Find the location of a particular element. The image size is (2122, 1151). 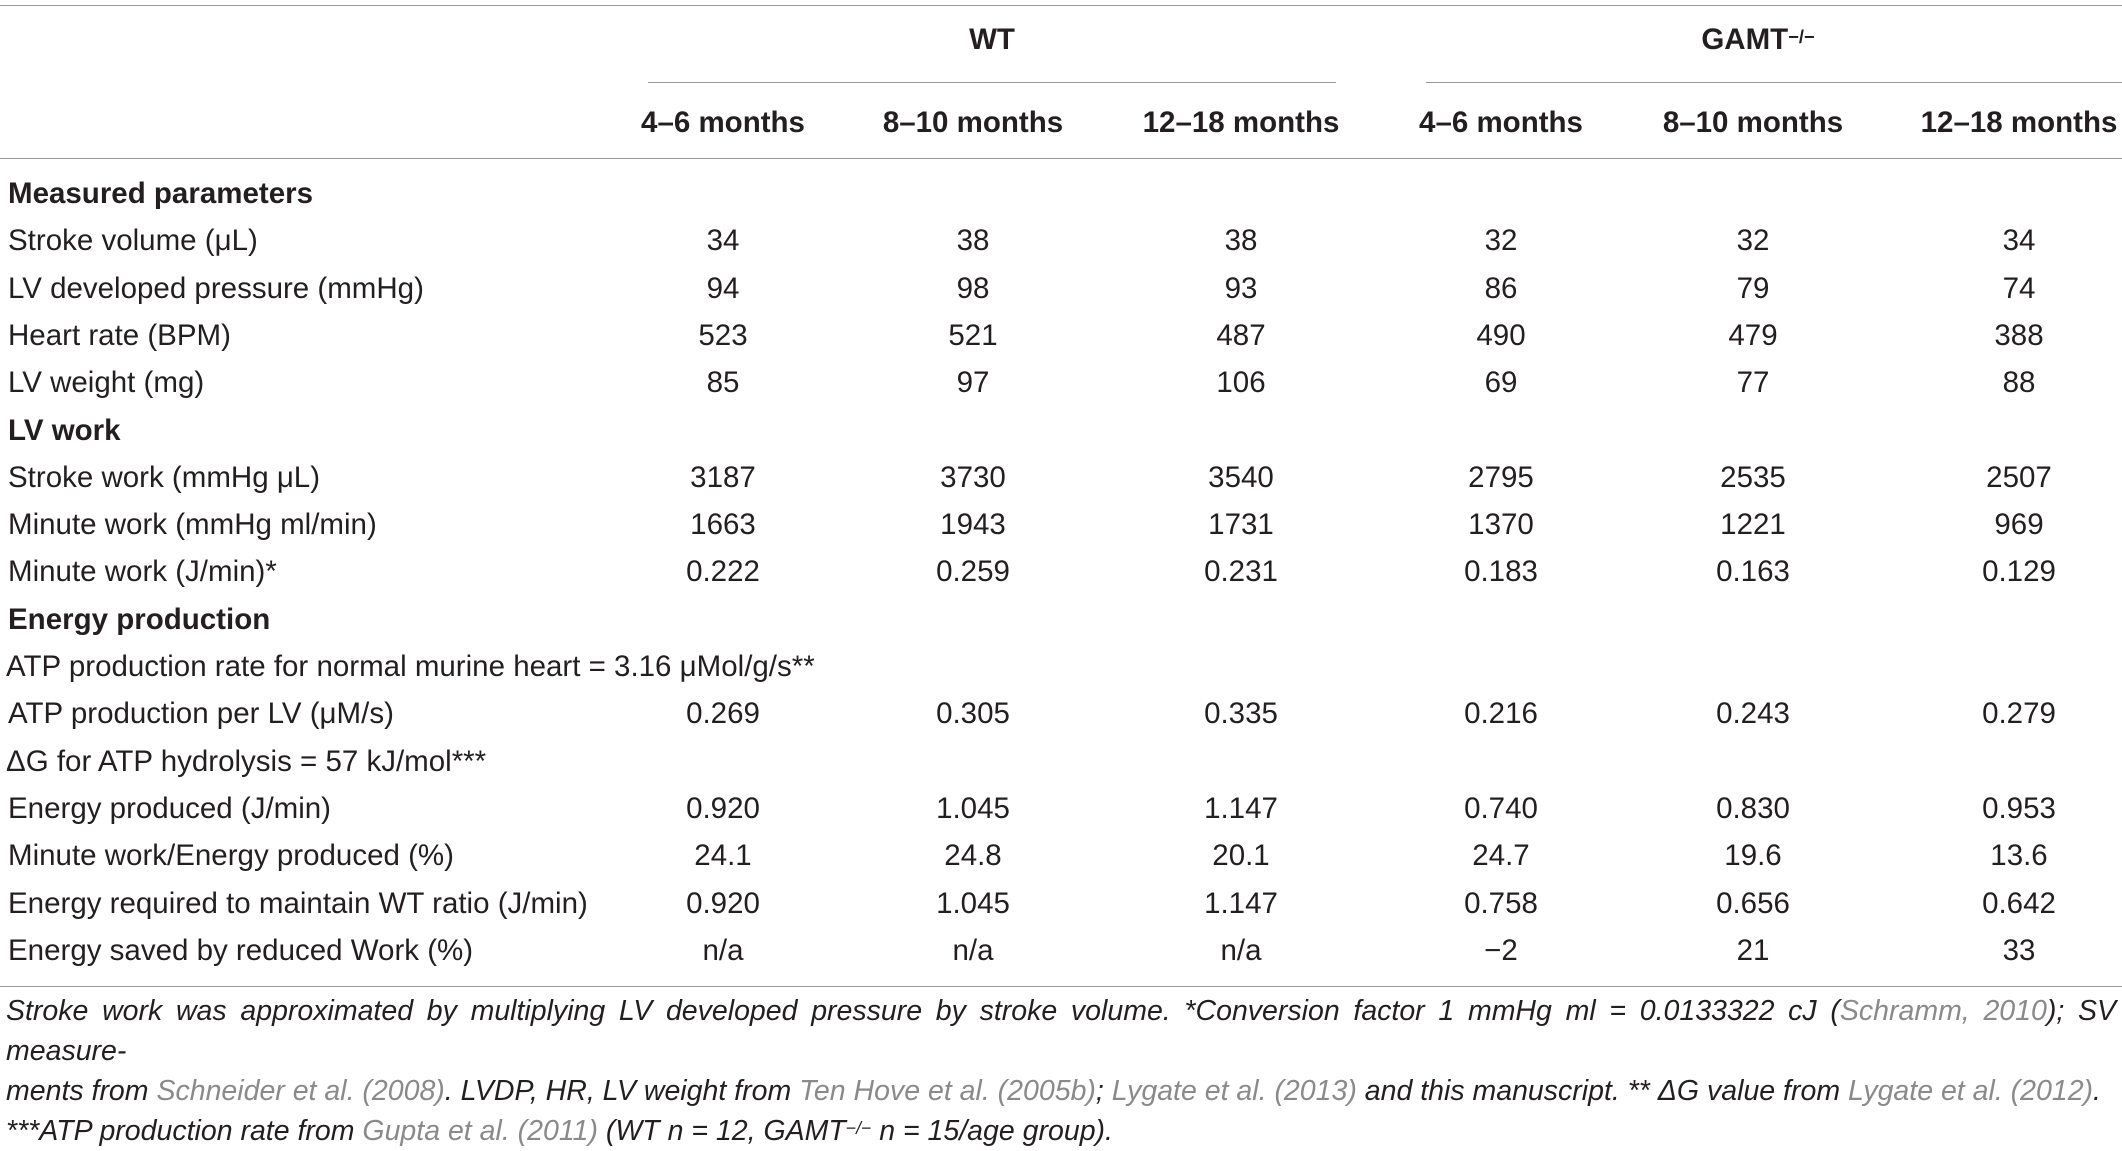

table-cell: 3187 is located at coordinates (723, 477).